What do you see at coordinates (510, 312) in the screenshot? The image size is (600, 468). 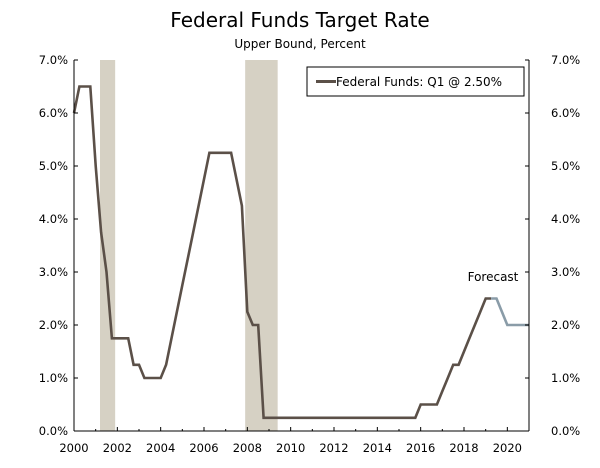 I see `forecast-line` at bounding box center [510, 312].